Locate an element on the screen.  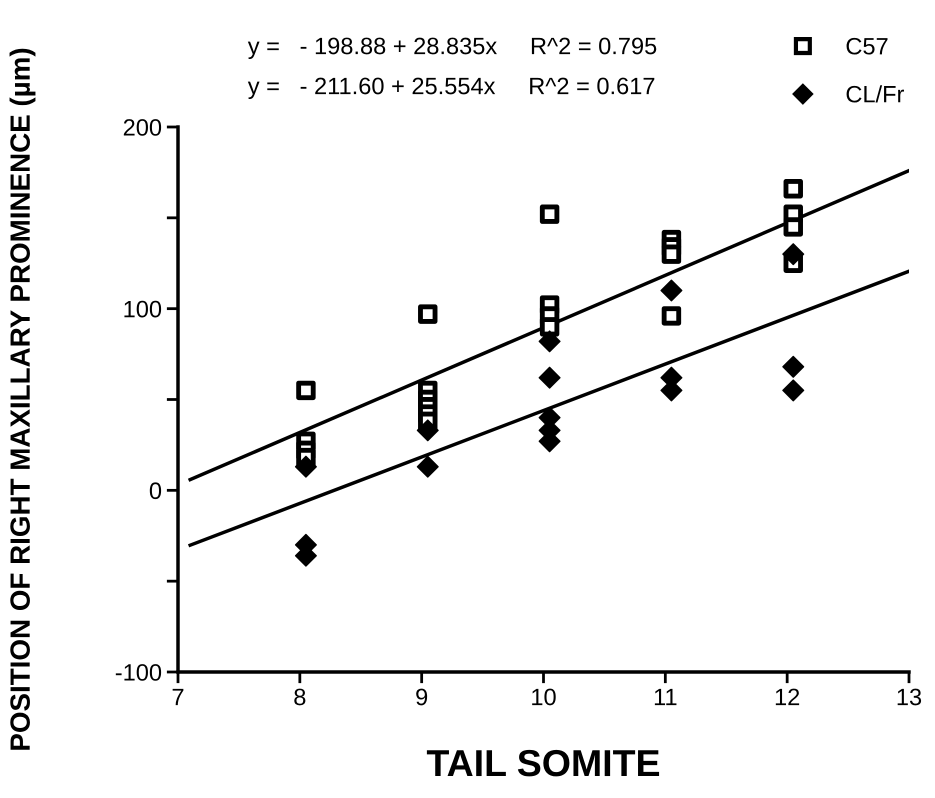
x-tick-label: 12 is located at coordinates (788, 697).